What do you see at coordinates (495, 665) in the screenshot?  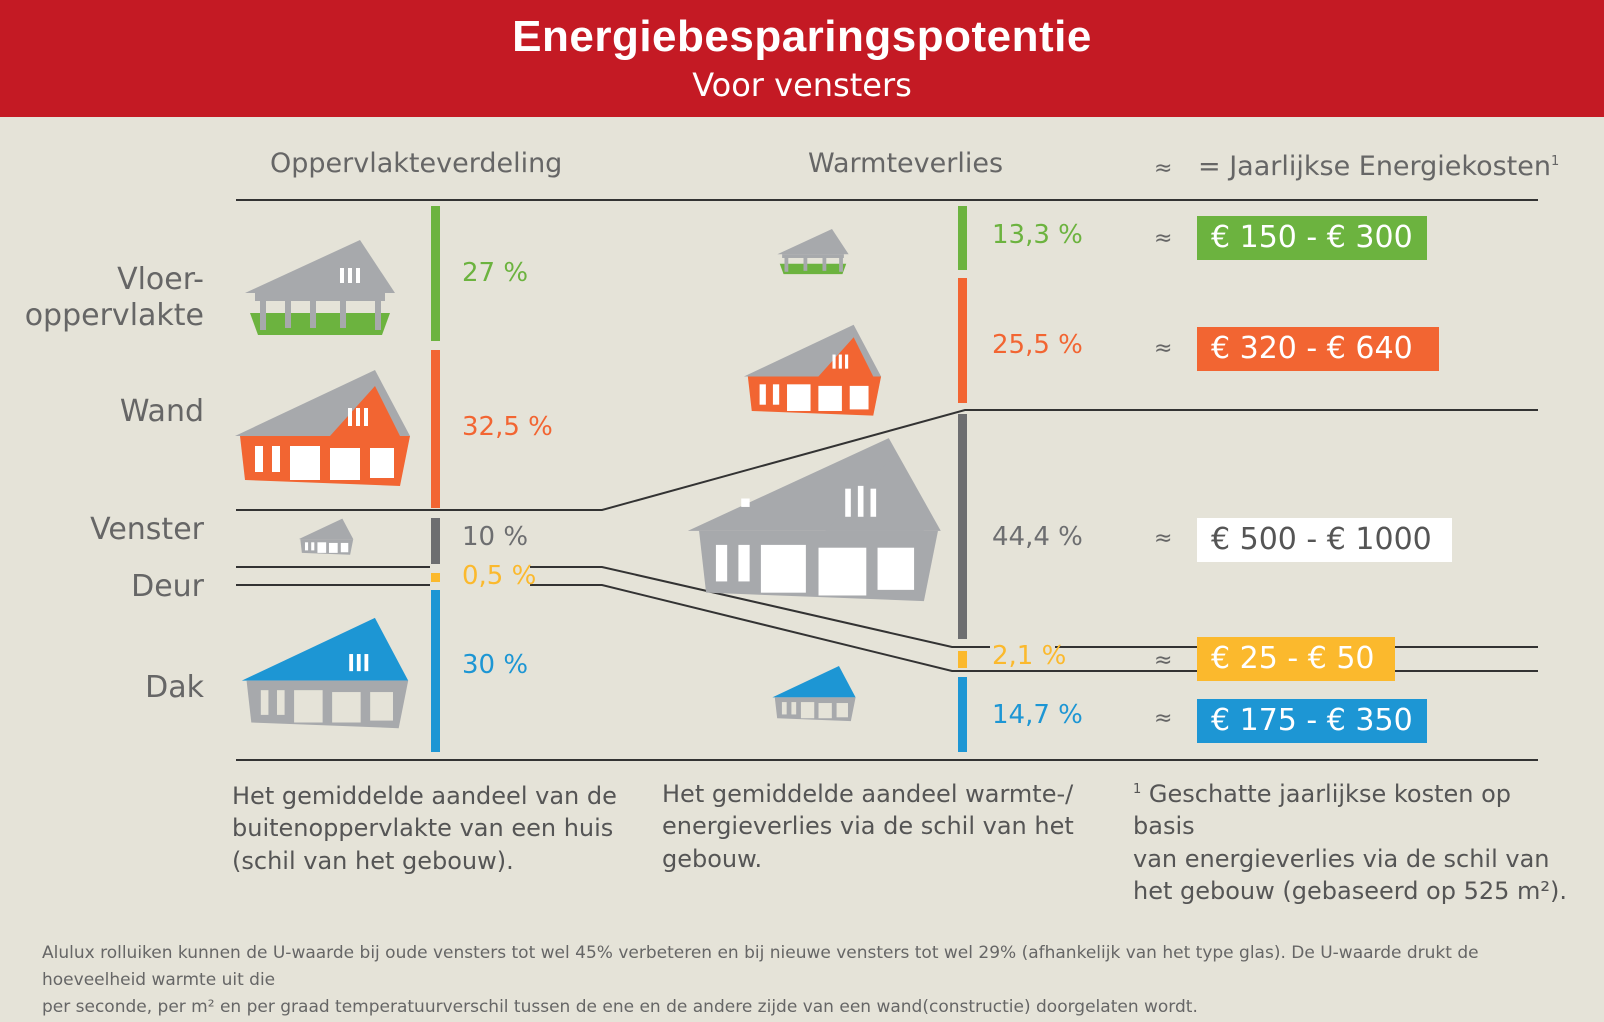 I see `surface-pct-roof: 30 %` at bounding box center [495, 665].